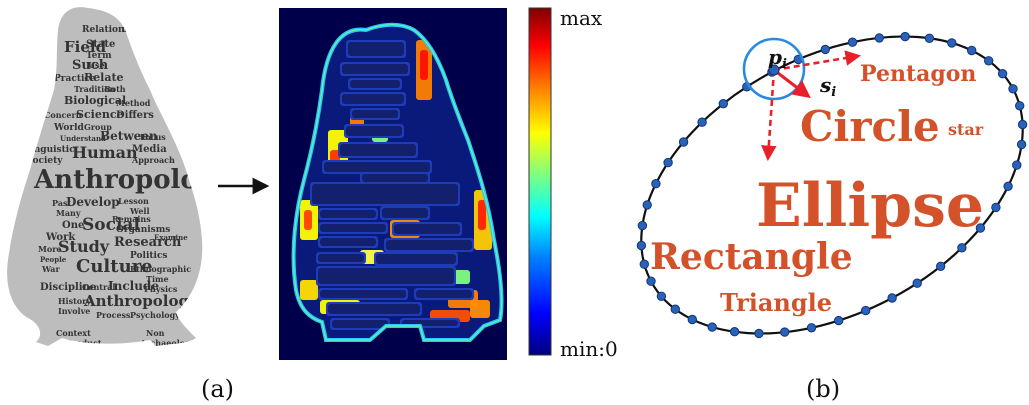 This screenshot has width=1029, height=405. I want to click on word-cloud-word: Biological, so click(95, 100).